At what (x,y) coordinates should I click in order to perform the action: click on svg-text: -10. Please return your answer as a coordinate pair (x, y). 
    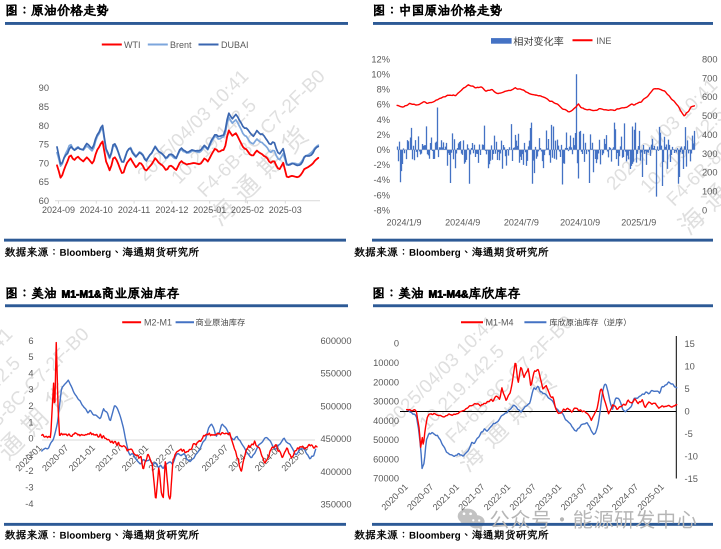
    Looking at the image, I should click on (691, 457).